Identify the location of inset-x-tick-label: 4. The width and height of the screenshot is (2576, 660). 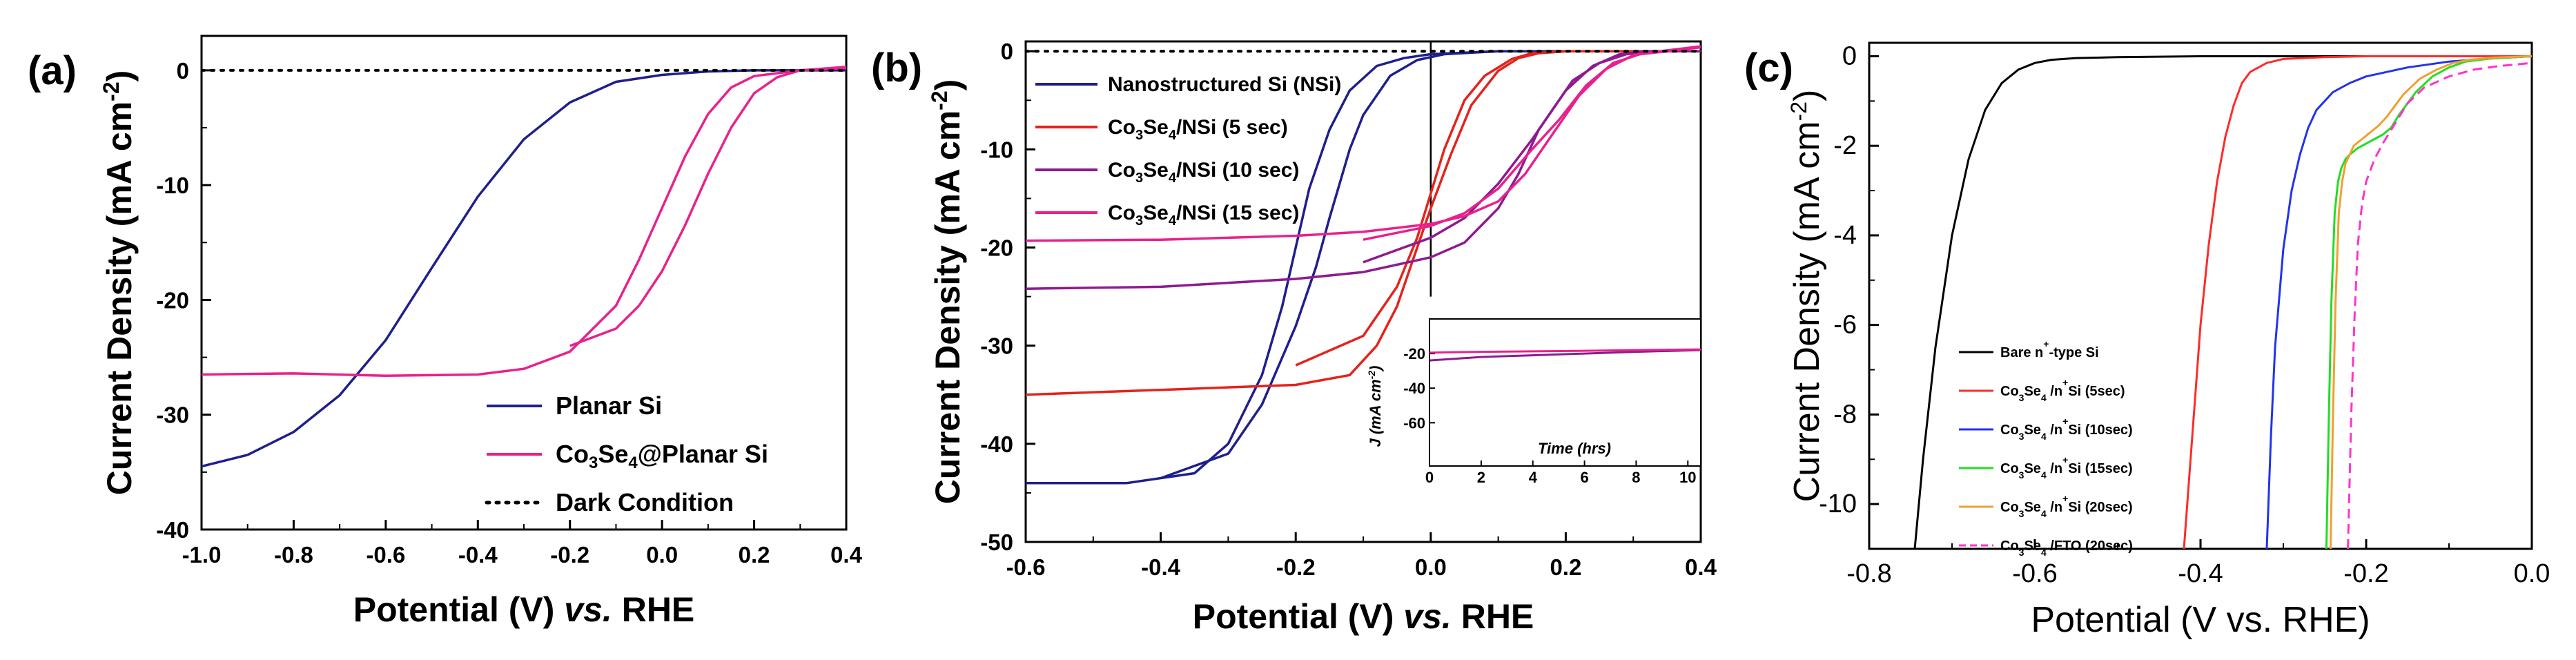
(1533, 477).